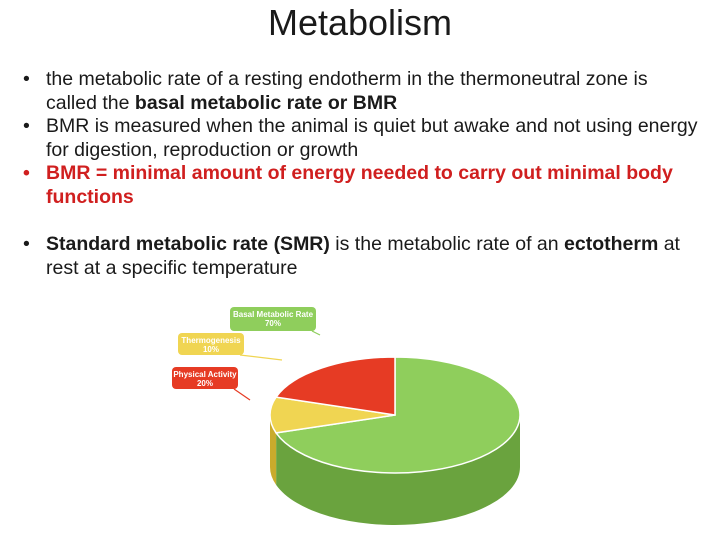 Image resolution: width=720 pixels, height=540 pixels. I want to click on bullet-text: at rest at a specific temperature, so click(363, 256).